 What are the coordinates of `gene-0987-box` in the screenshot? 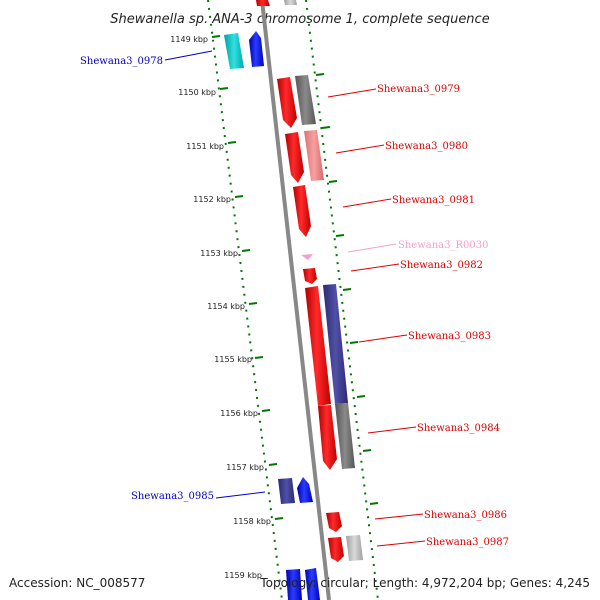 It's located at (354, 548).